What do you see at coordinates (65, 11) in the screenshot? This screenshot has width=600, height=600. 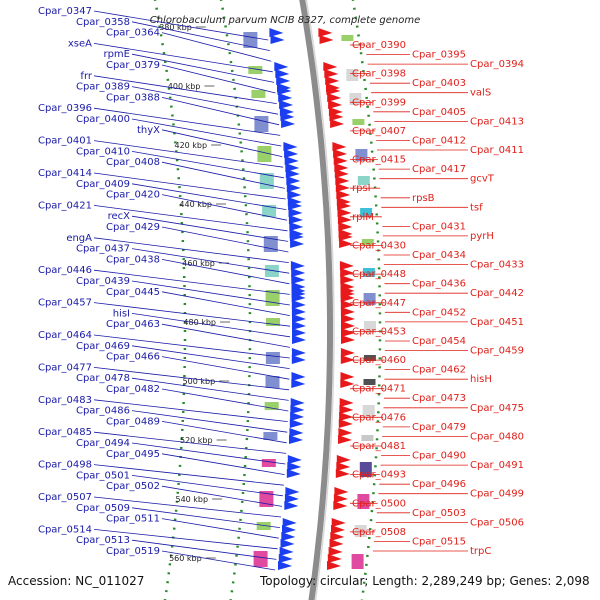 I see `left-gene-label: Cpar_0347` at bounding box center [65, 11].